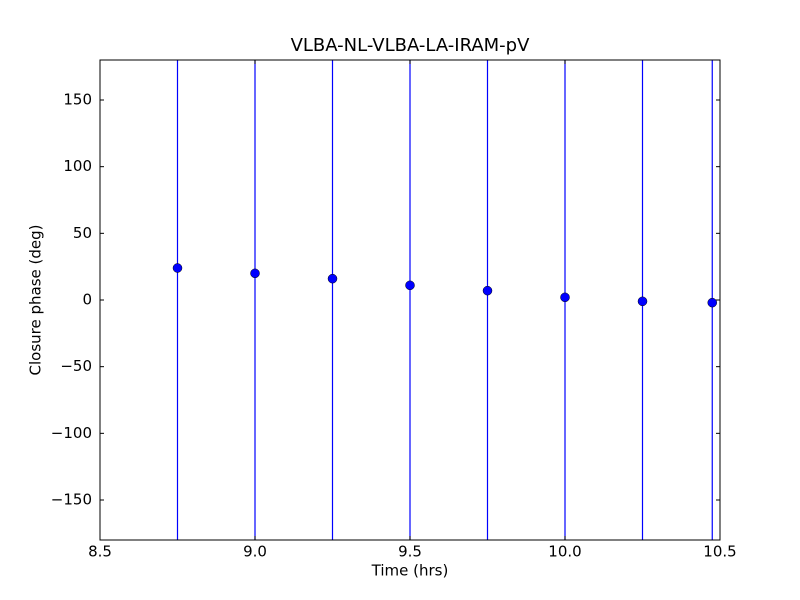  What do you see at coordinates (564, 552) in the screenshot?
I see `x-tick-label: 10.0` at bounding box center [564, 552].